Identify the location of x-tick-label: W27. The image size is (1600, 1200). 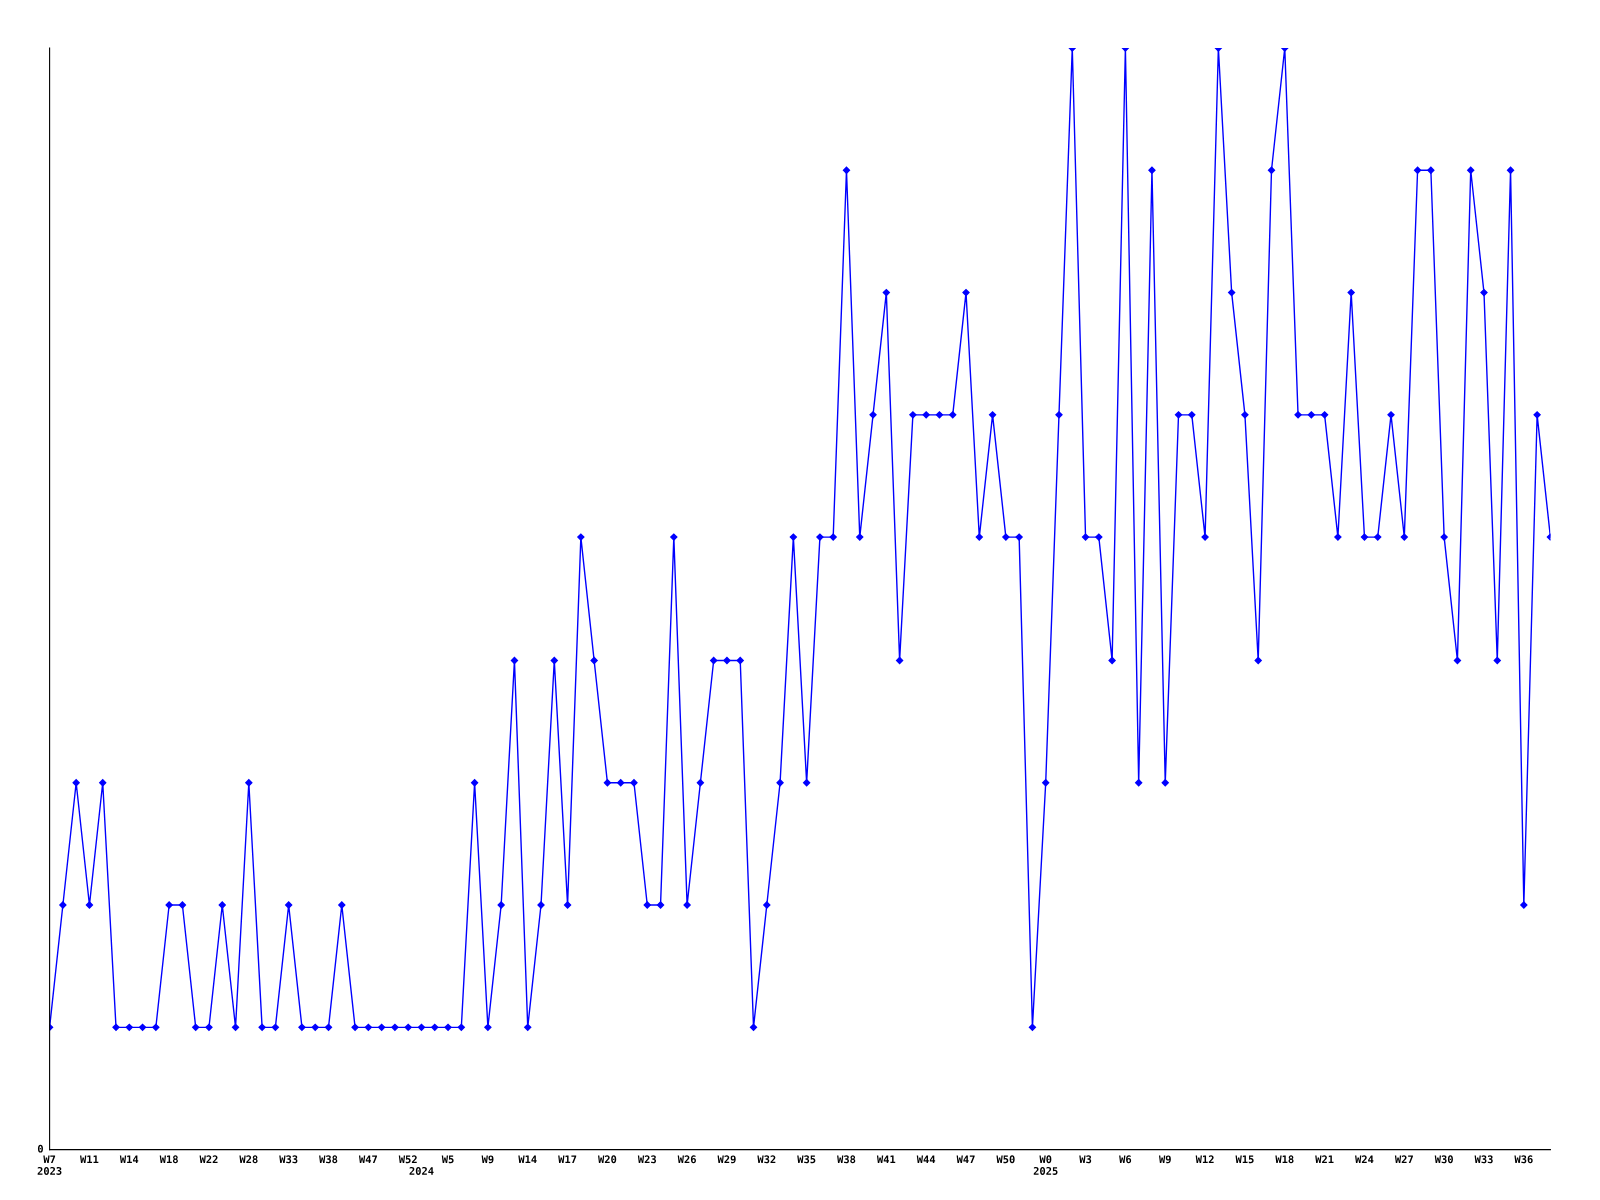
(1403, 1159).